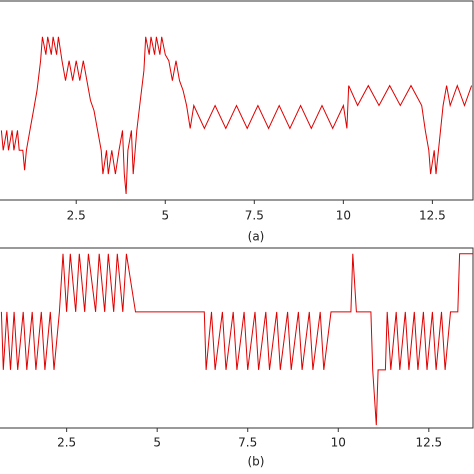  What do you see at coordinates (256, 462) in the screenshot?
I see `panel-caption: (b)` at bounding box center [256, 462].